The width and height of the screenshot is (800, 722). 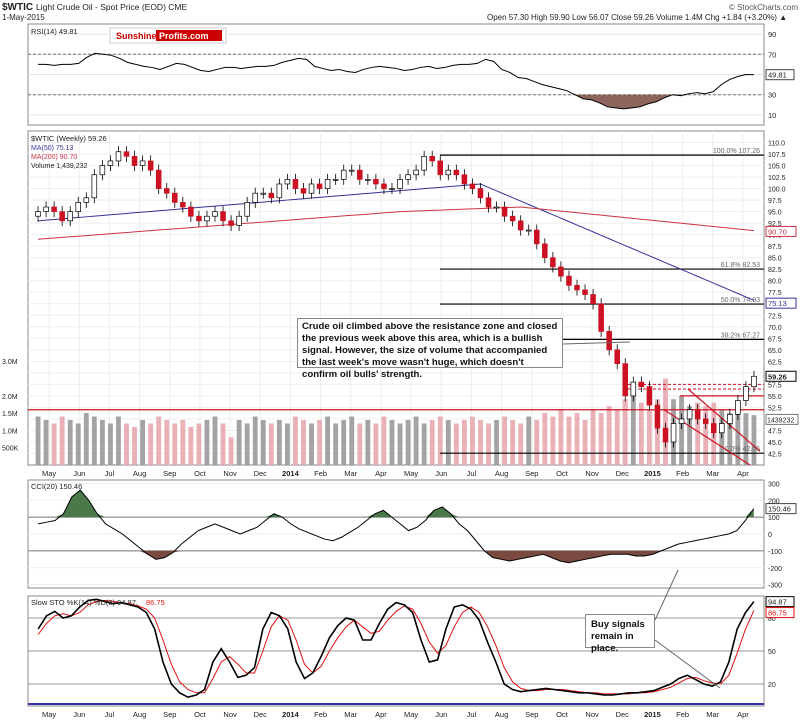 I want to click on volume-tick-label: 2.0M, so click(x=10, y=397).